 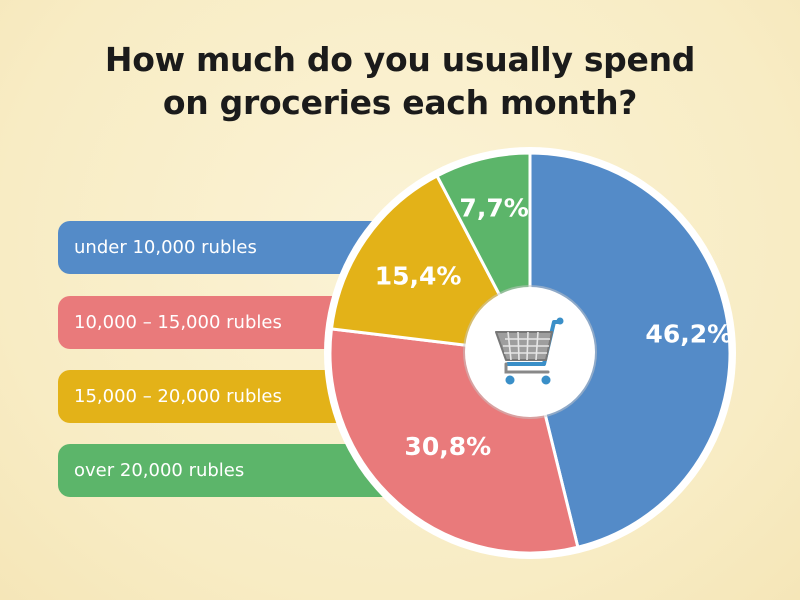 I want to click on slice-label-over-20000: 7,7%, so click(x=493, y=207).